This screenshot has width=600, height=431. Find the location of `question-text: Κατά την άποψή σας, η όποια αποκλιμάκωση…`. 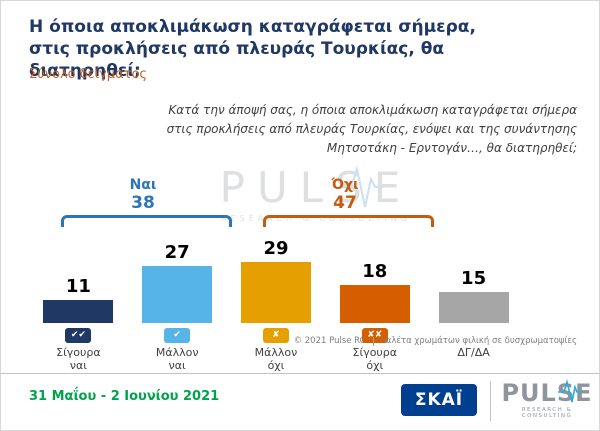

question-text: Κατά την άποψή σας, η όποια αποκλιμάκωση… is located at coordinates (357, 130).